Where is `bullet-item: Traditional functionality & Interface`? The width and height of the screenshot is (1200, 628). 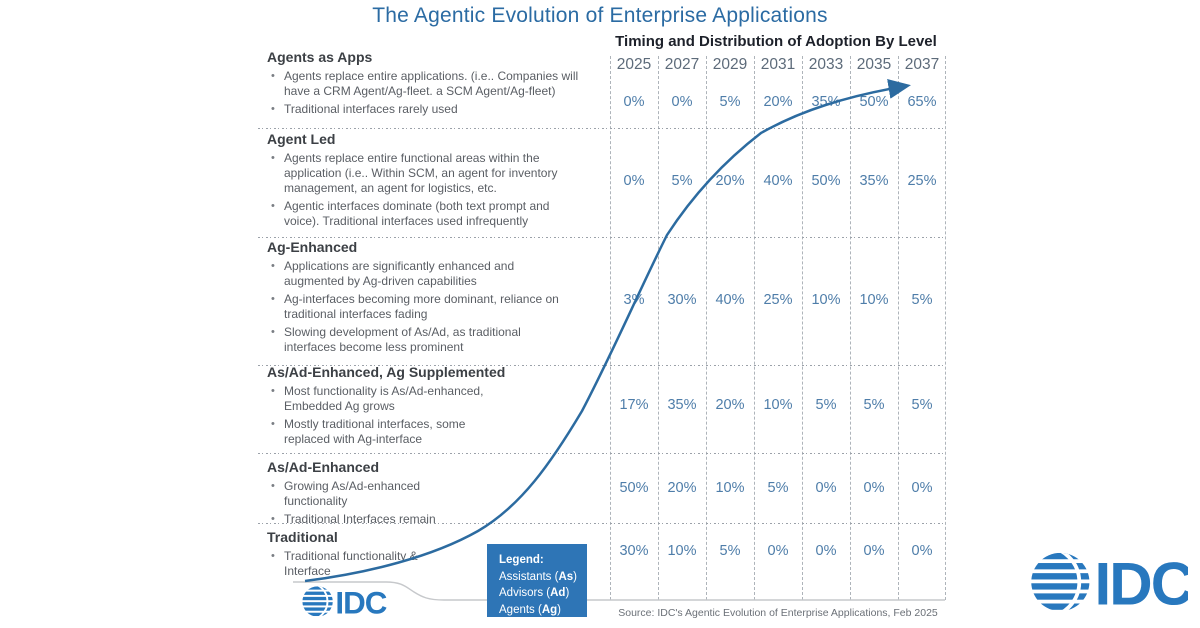
bullet-item: Traditional functionality & Interface is located at coordinates (352, 564).